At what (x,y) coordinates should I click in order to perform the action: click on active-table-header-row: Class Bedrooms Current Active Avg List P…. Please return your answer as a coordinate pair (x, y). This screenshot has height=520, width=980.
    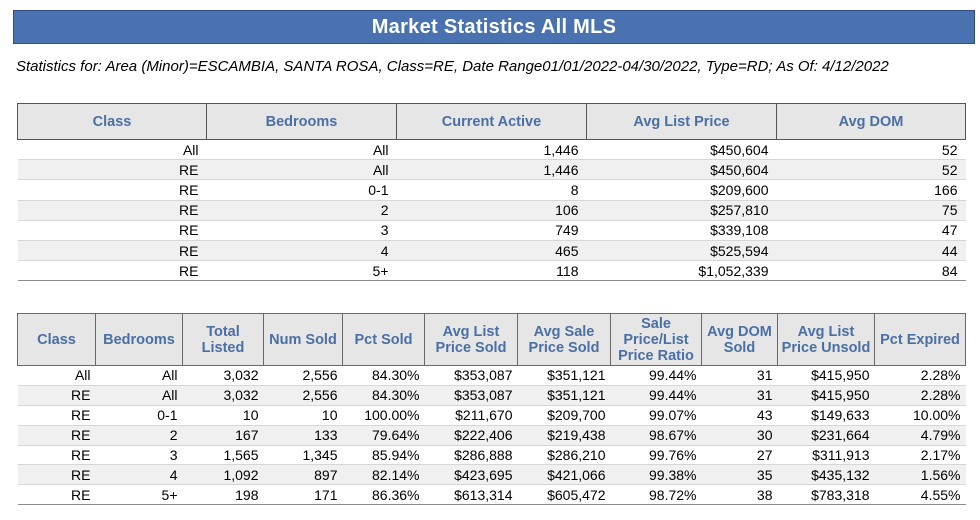
    Looking at the image, I should click on (491, 121).